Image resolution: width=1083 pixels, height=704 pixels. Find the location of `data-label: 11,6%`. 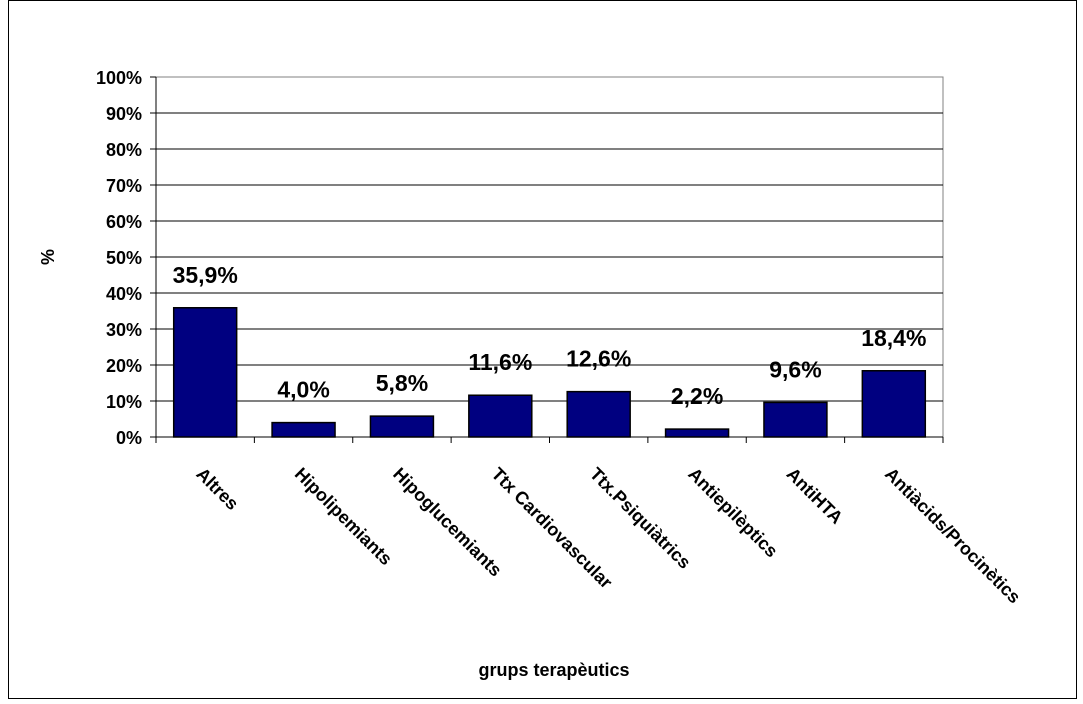

data-label: 11,6% is located at coordinates (500, 362).